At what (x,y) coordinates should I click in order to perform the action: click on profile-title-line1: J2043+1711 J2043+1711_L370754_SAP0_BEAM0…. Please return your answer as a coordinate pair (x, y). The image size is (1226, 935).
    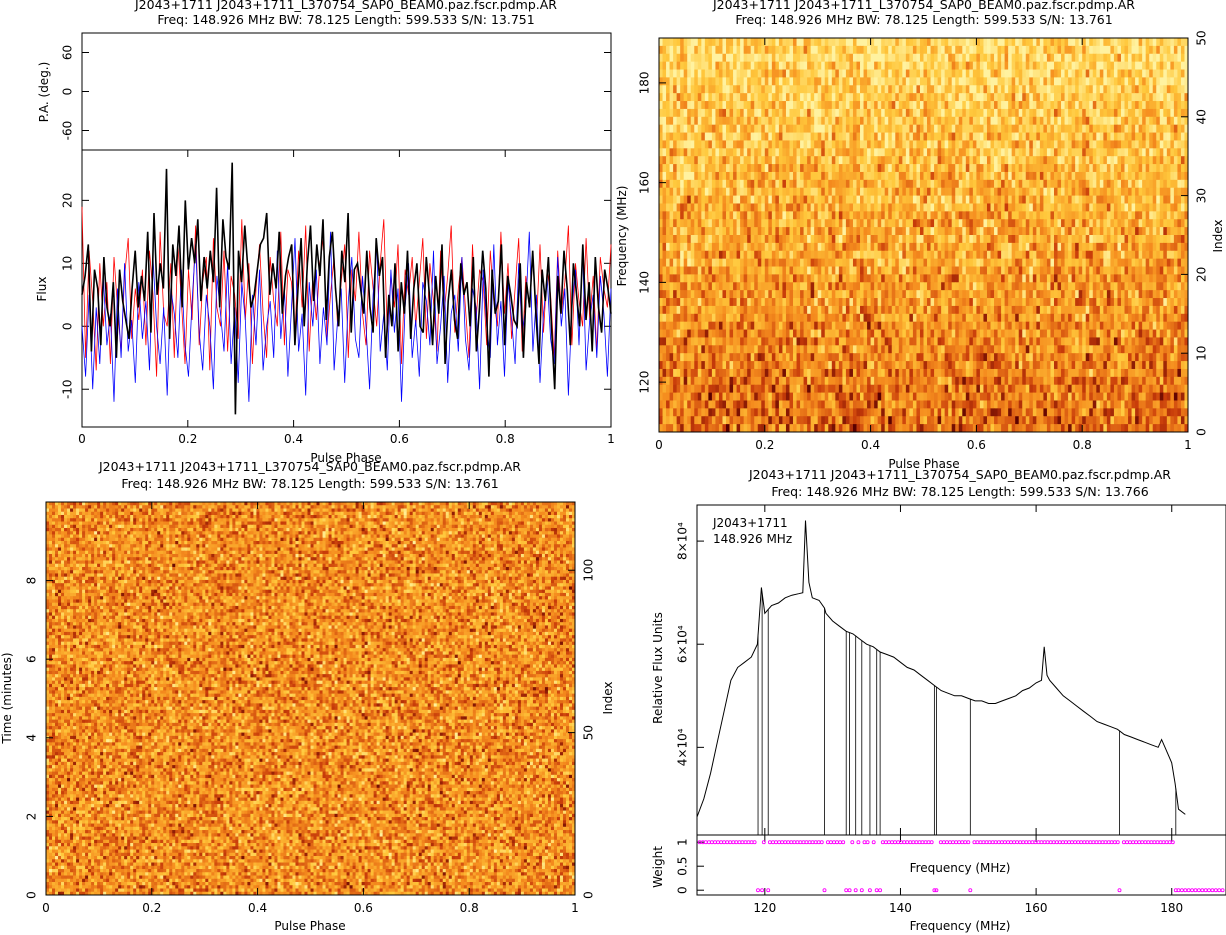
    Looking at the image, I should click on (345, 6).